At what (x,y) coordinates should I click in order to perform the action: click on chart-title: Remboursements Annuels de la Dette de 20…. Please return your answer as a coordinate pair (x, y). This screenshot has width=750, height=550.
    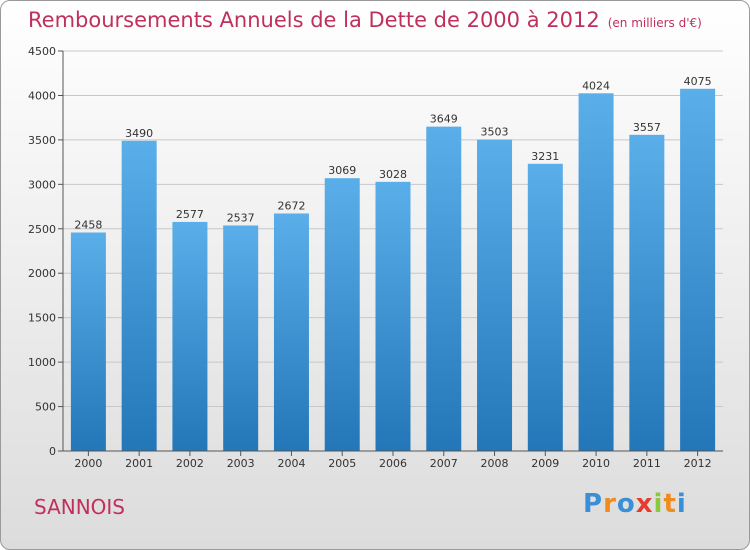
    Looking at the image, I should click on (365, 20).